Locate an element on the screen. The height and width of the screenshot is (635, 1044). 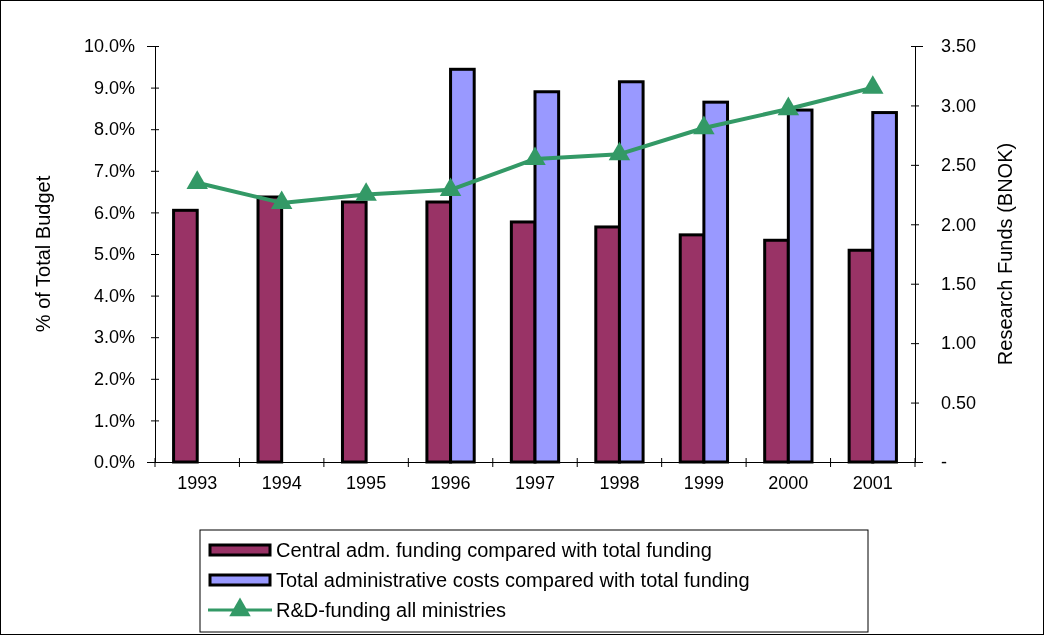
x-tick-label: 2001 is located at coordinates (872, 482).